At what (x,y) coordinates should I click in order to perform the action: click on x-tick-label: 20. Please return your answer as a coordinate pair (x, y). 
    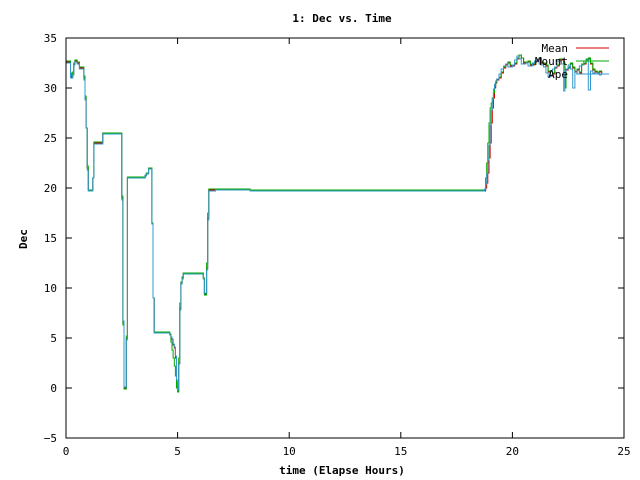
    Looking at the image, I should click on (512, 451).